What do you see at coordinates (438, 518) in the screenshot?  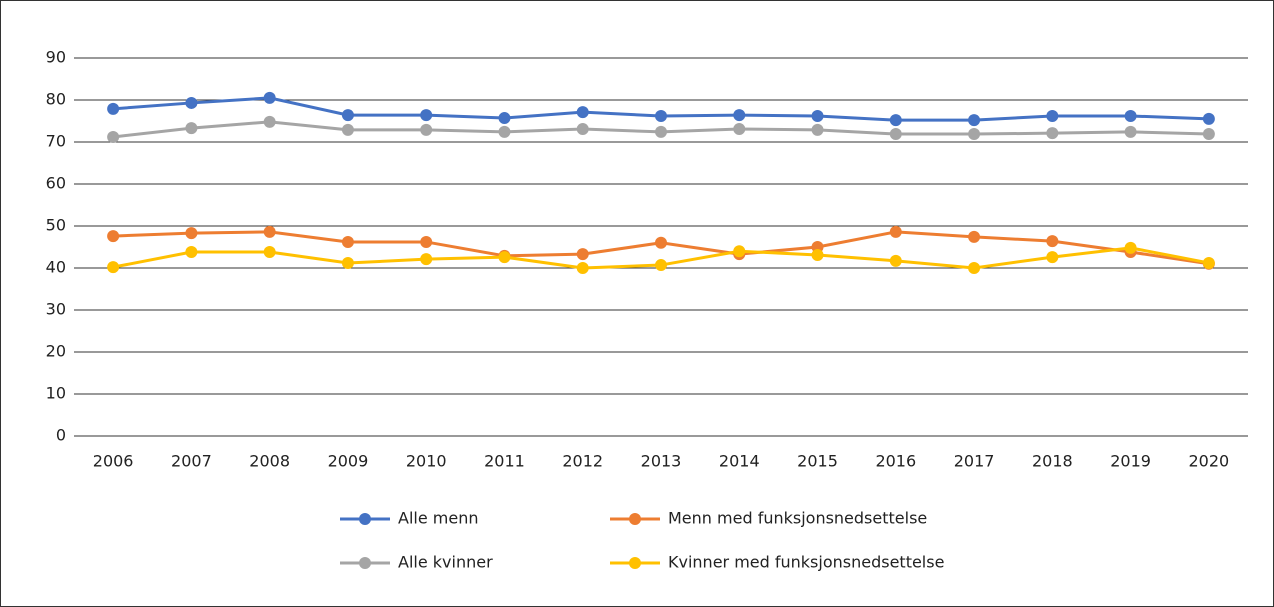 I see `legend-label: Alle menn` at bounding box center [438, 518].